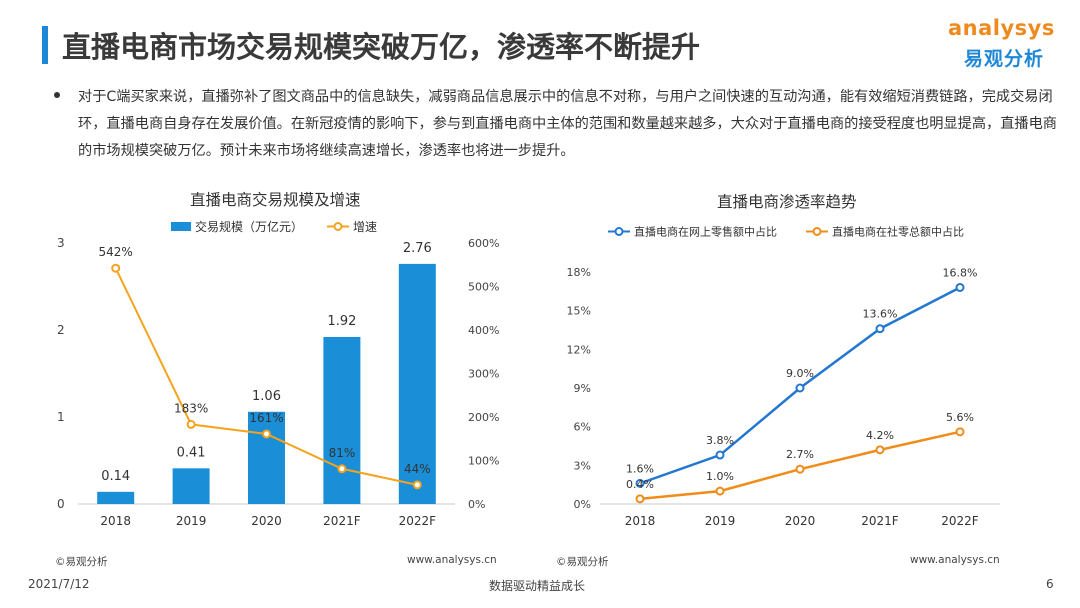  What do you see at coordinates (61, 504) in the screenshot?
I see `left-axis-tick: 0` at bounding box center [61, 504].